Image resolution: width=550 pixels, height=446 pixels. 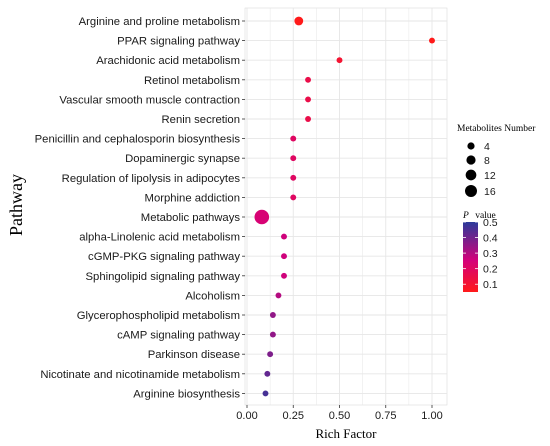 What do you see at coordinates (192, 198) in the screenshot?
I see `pathway-label: Morphine addiction` at bounding box center [192, 198].